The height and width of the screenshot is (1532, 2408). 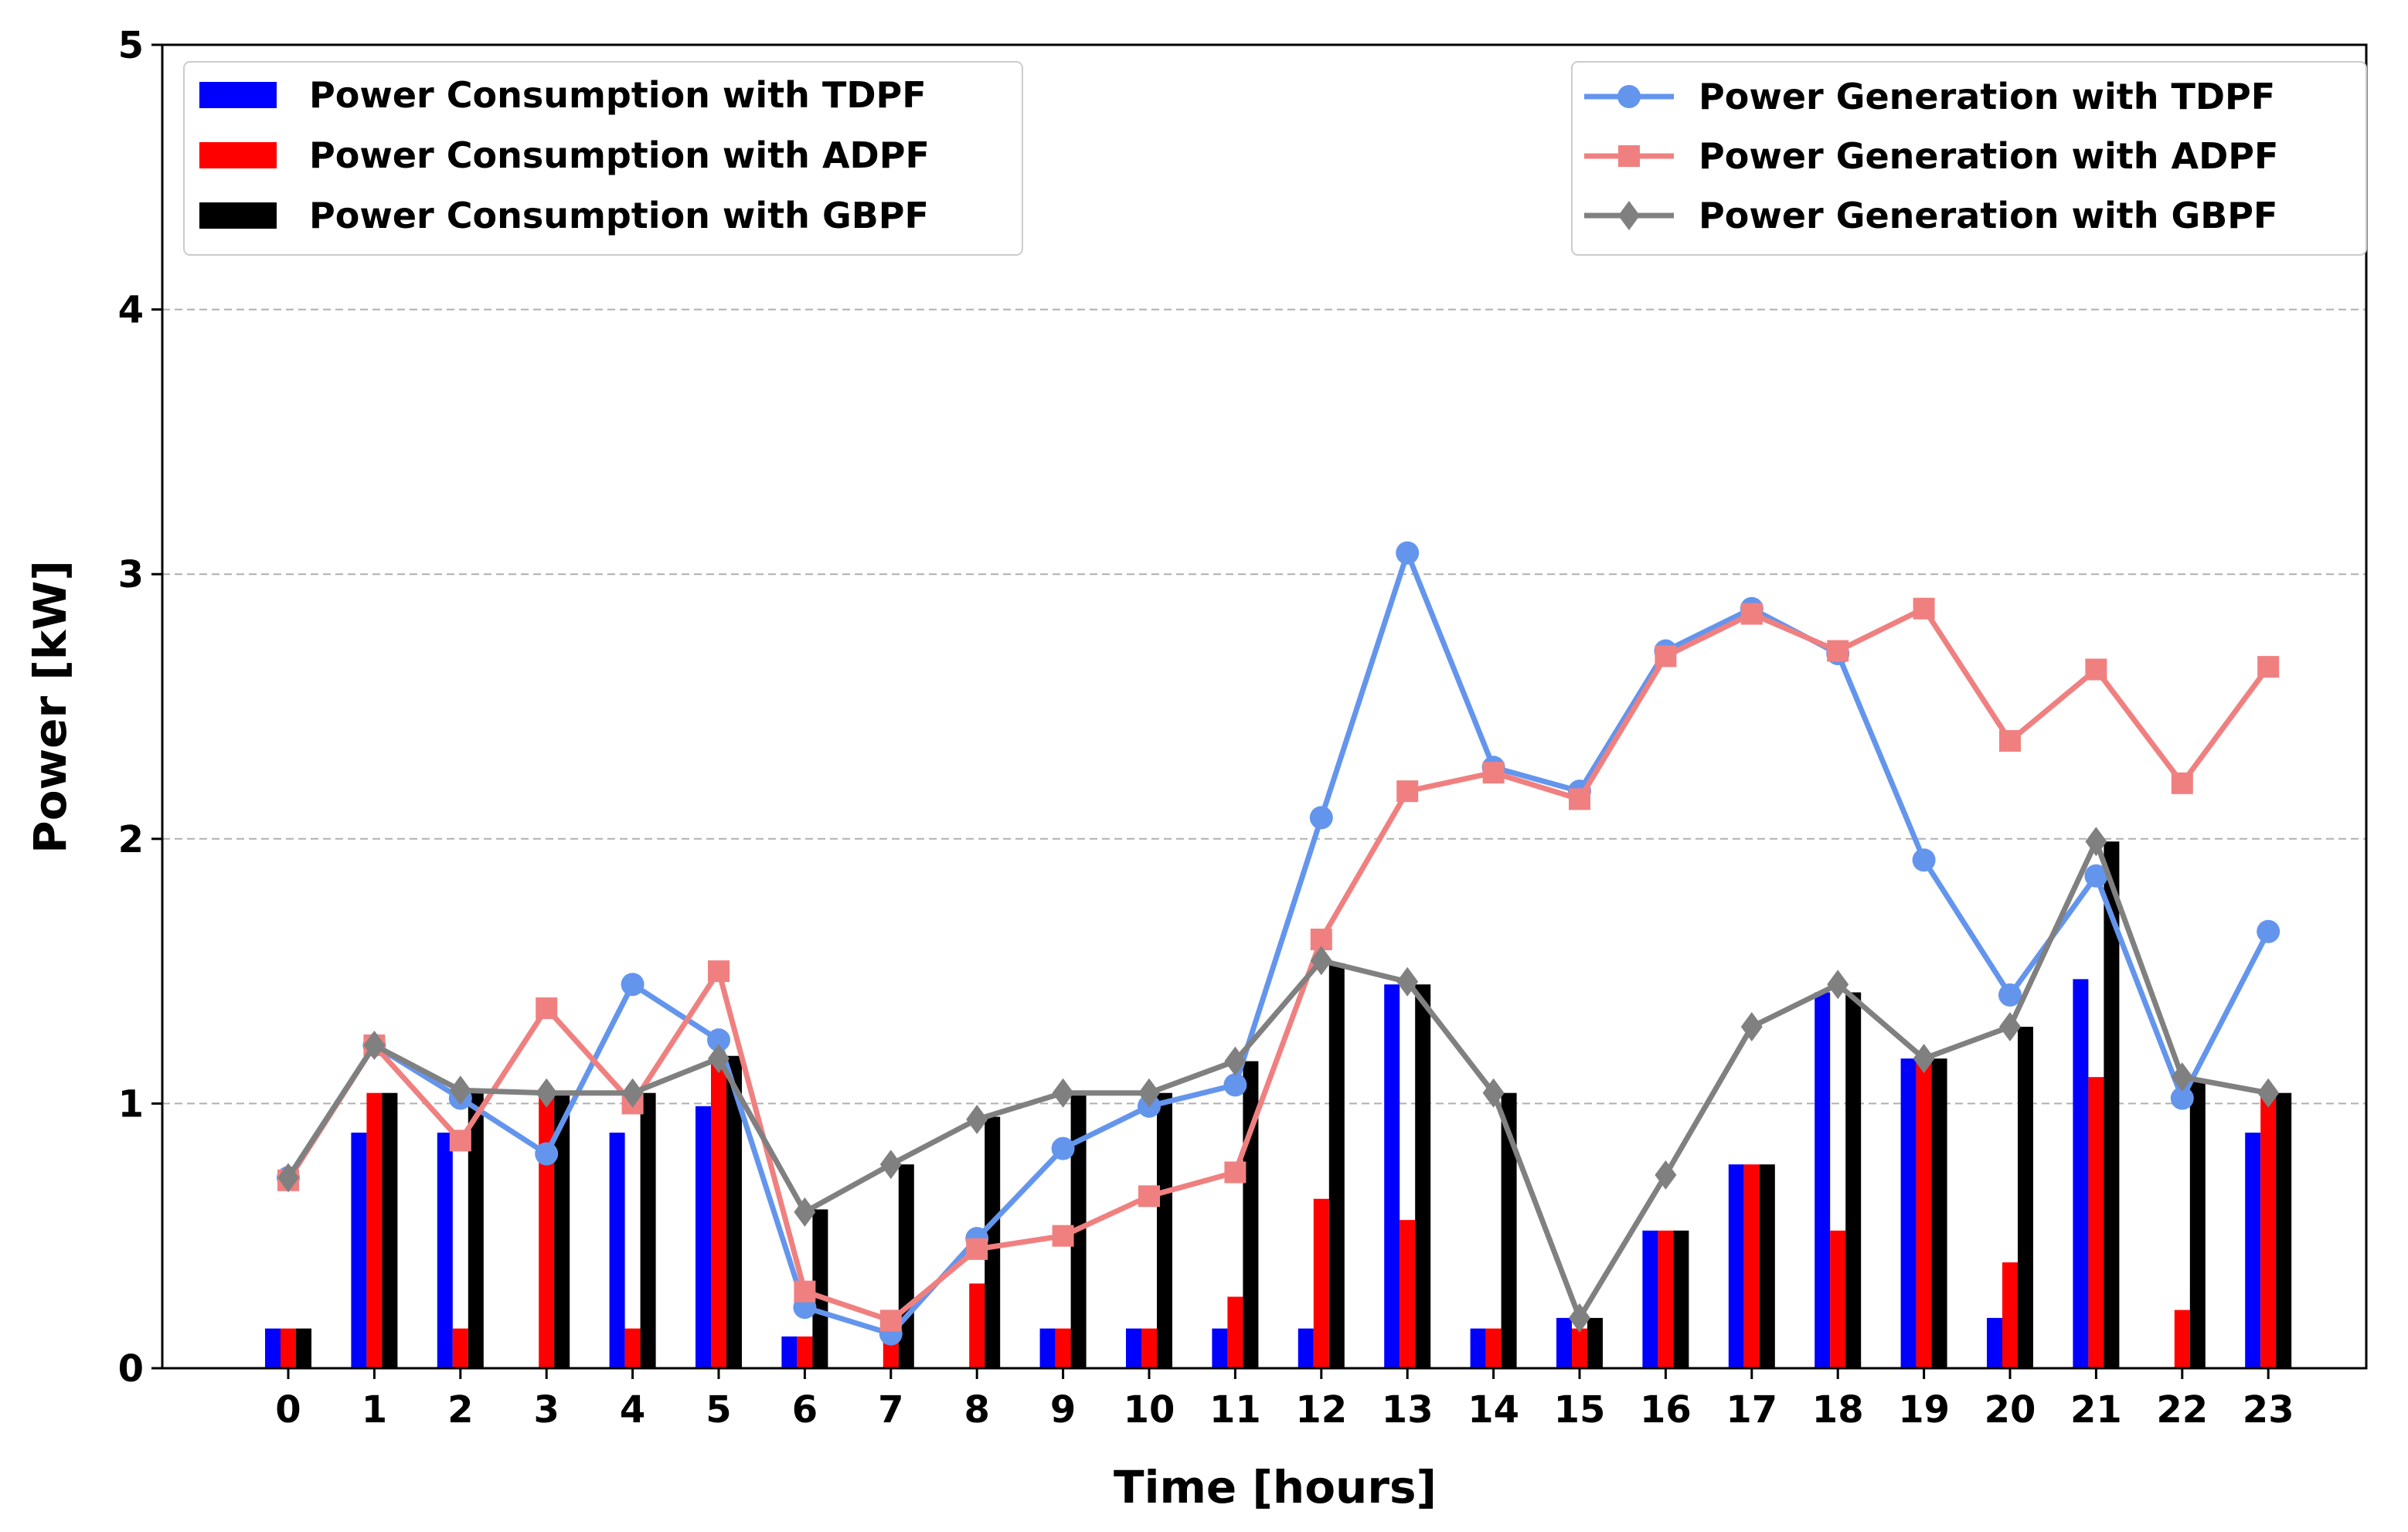 I want to click on legend-label: Power Generation with GBPF, so click(x=1988, y=215).